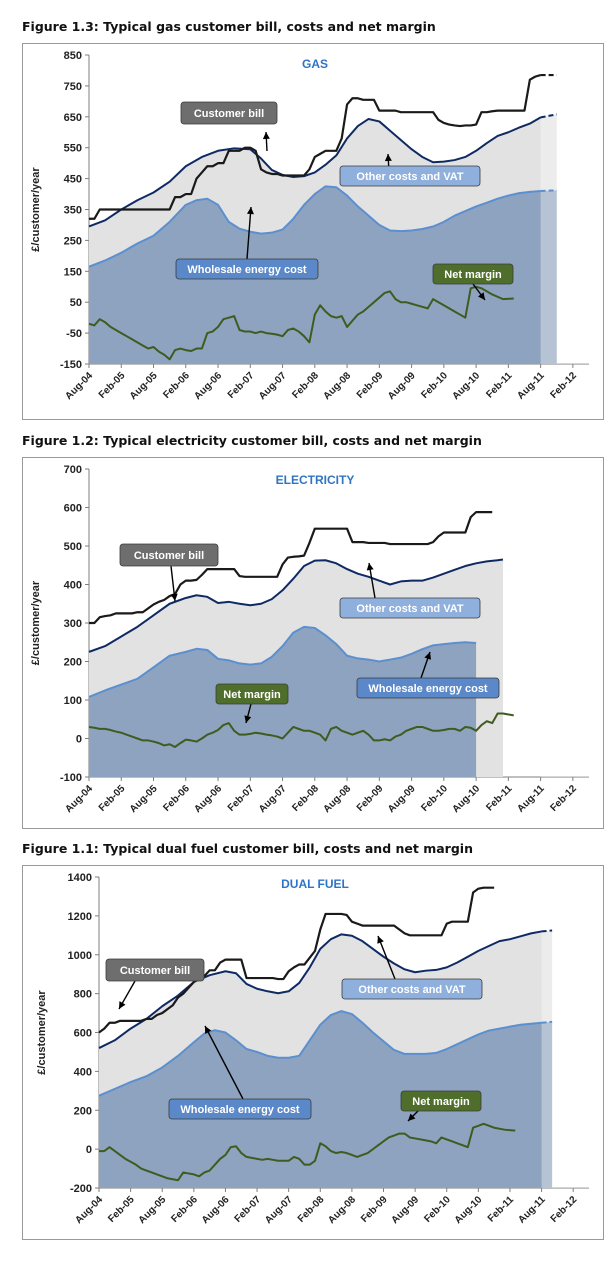 This screenshot has height=1262, width=611. What do you see at coordinates (315, 480) in the screenshot?
I see `chart-heading: ELECTRICITY` at bounding box center [315, 480].